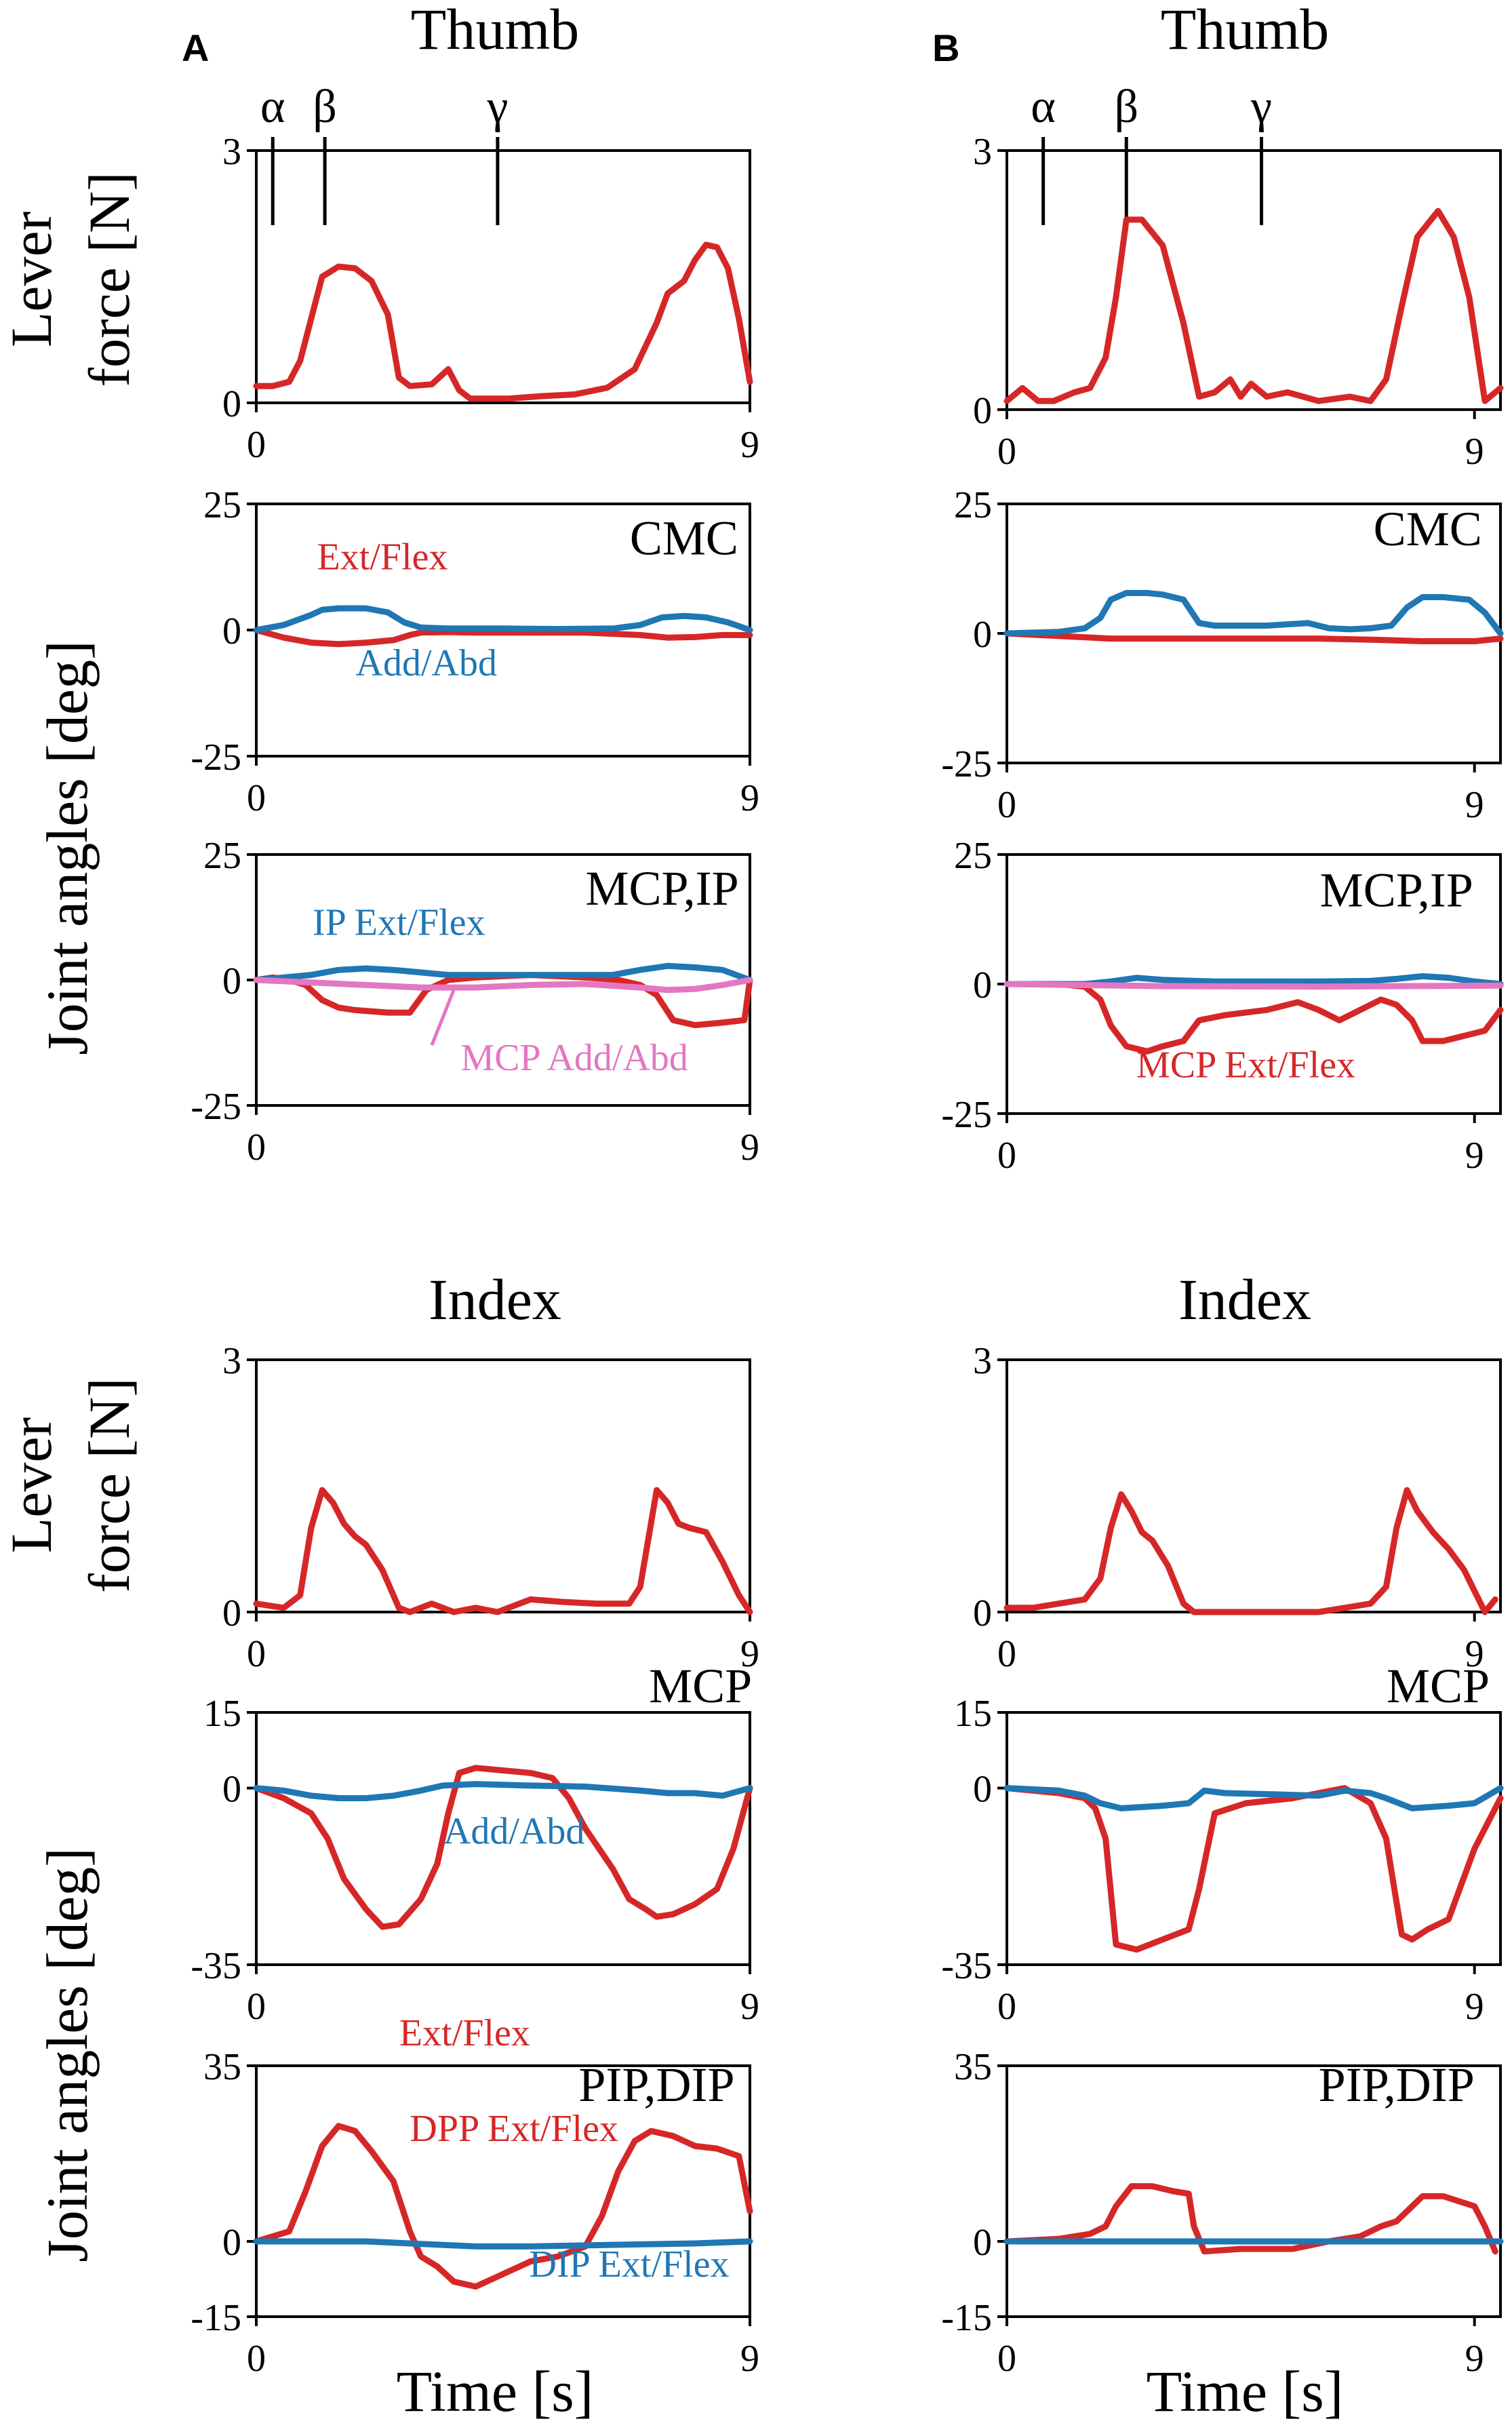 This screenshot has height=2434, width=1512. What do you see at coordinates (503, 2244) in the screenshot?
I see `series-line-dip-ext-flex` at bounding box center [503, 2244].